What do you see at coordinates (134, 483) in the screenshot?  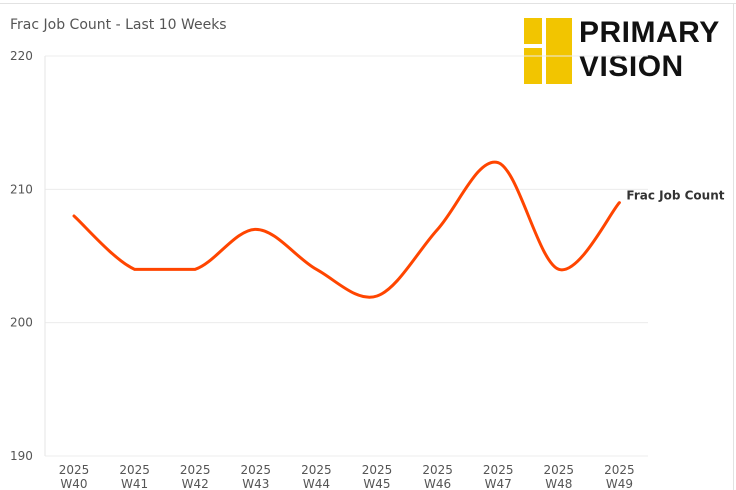 I see `x-tick-week: W41` at bounding box center [134, 483].